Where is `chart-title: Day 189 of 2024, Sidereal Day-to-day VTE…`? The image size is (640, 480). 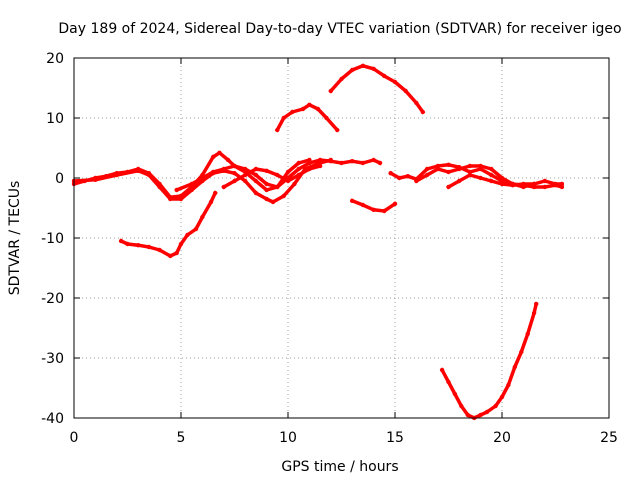
chart-title: Day 189 of 2024, Sidereal Day-to-day VTE… is located at coordinates (339, 29).